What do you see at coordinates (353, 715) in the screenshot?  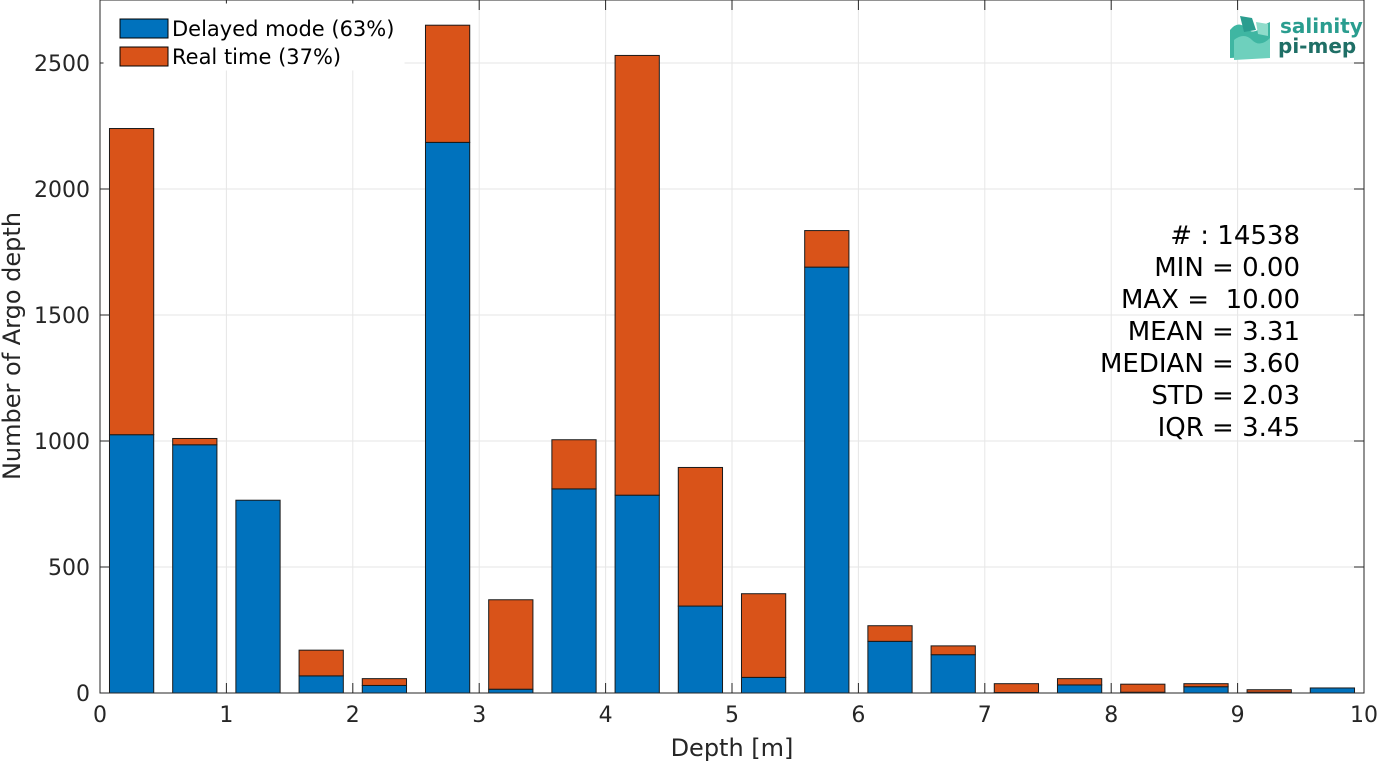 I see `x-tick-label: 2` at bounding box center [353, 715].